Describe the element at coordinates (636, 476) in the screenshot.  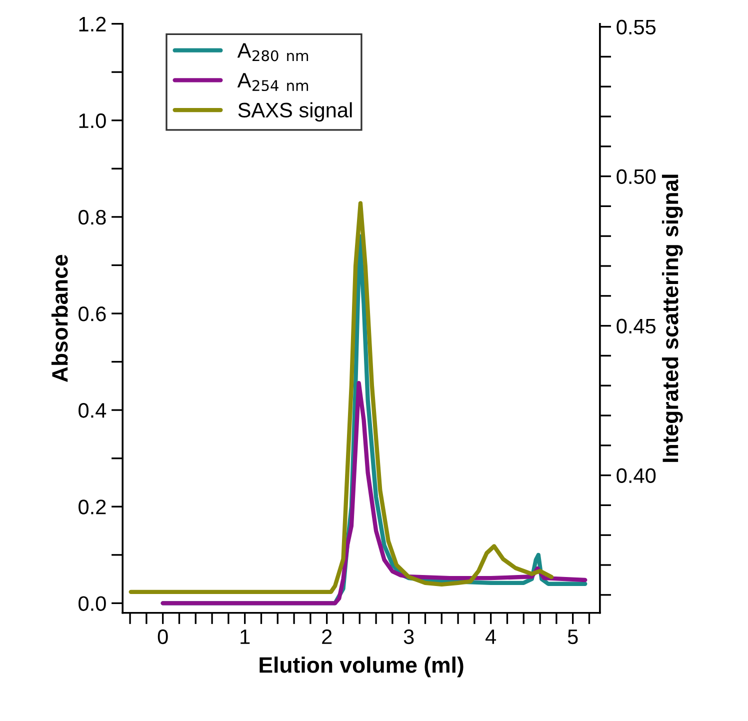
I see `y2-tick-label: 0.40` at that location.